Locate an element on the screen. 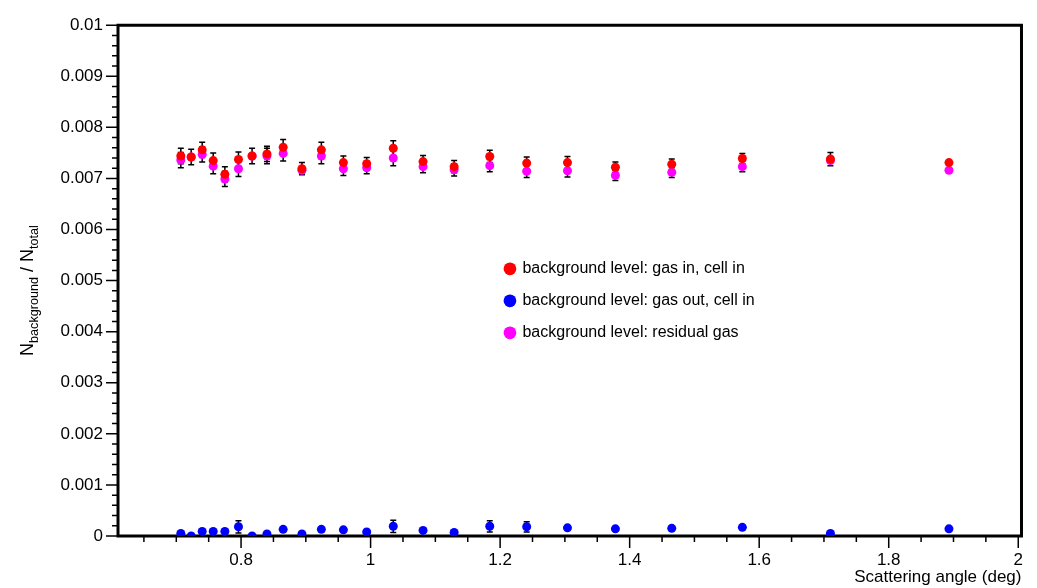  y-tick-label: 0.007 is located at coordinates (81, 178).